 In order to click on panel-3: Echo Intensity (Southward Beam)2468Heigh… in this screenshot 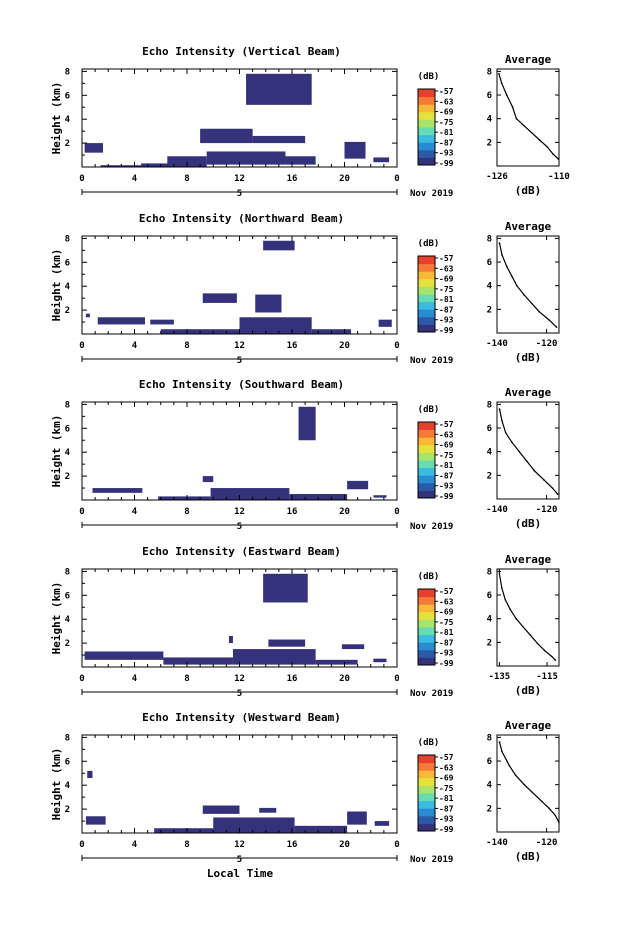, I will do `click(305, 455)`.